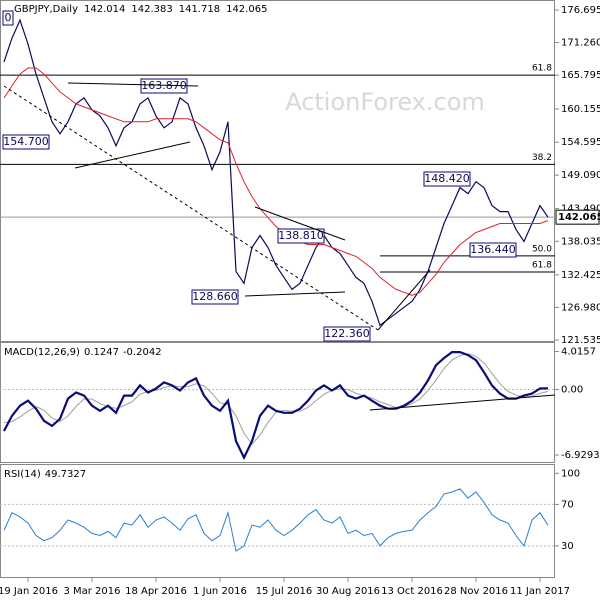  I want to click on fib-level-label: 38.2, so click(542, 158).